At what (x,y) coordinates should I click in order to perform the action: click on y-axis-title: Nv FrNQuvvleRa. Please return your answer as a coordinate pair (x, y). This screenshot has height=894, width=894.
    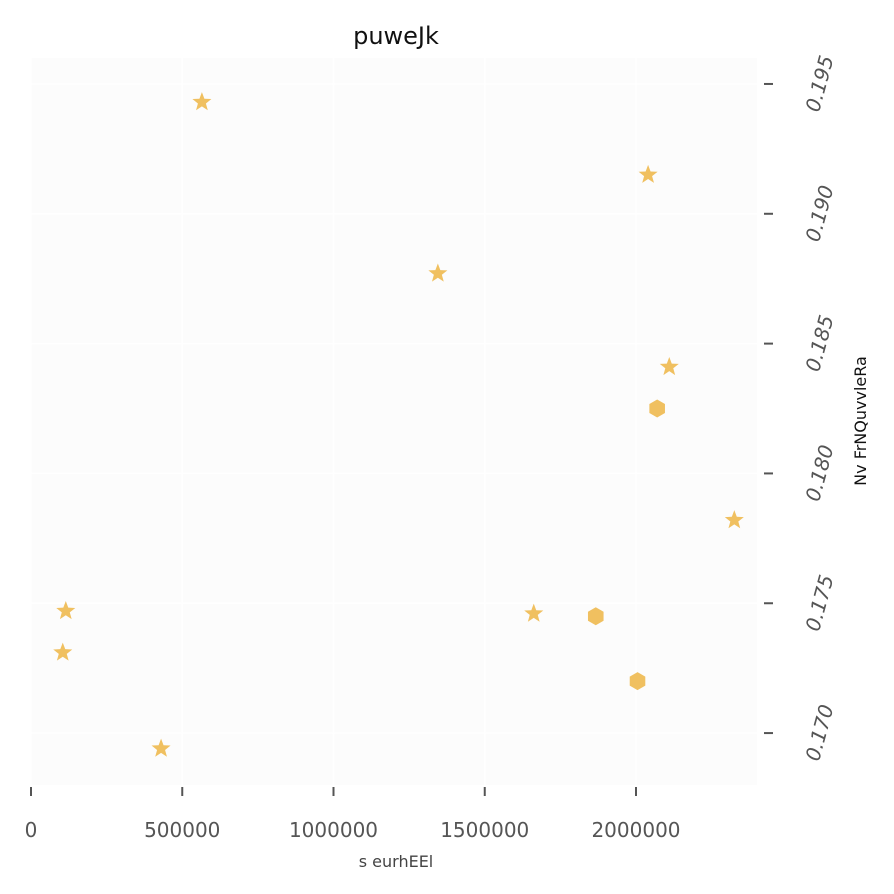
    Looking at the image, I should click on (860, 421).